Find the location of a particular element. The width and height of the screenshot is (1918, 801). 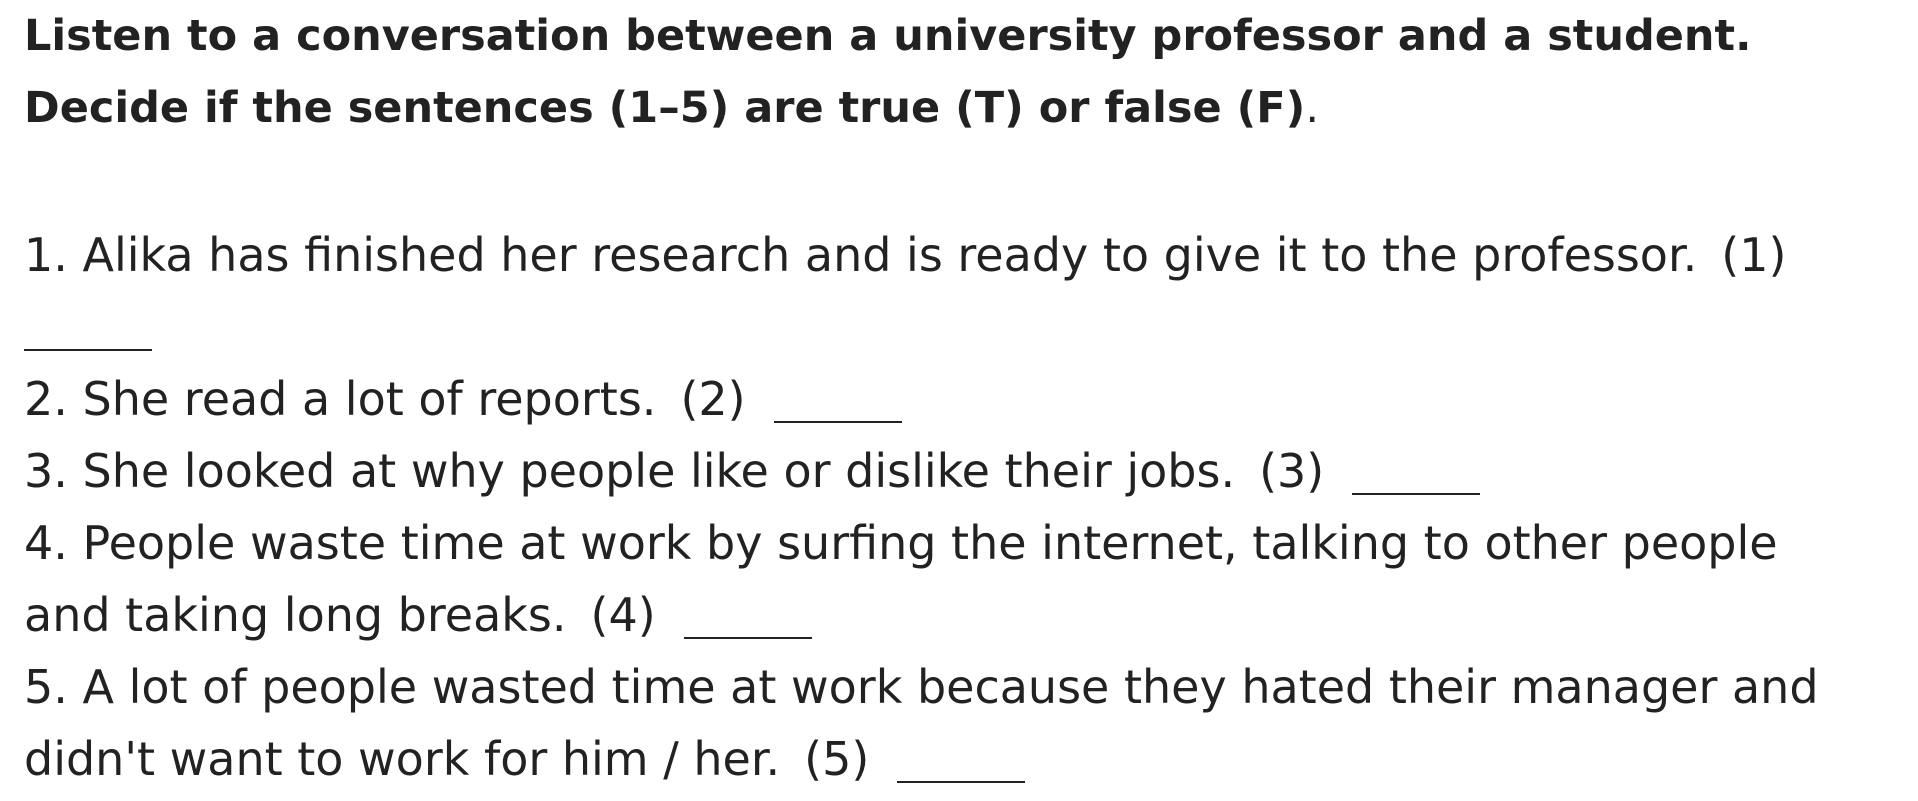

question-3-ref: (3) is located at coordinates (1292, 471).